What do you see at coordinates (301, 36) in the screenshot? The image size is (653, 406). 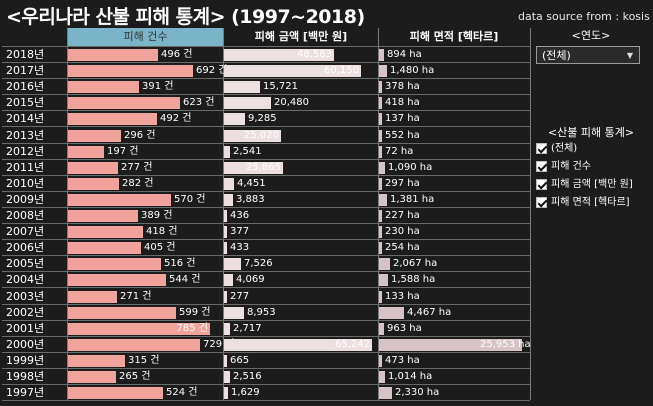 I see `column-header-damage: 피해 금액 [백만 원]` at bounding box center [301, 36].